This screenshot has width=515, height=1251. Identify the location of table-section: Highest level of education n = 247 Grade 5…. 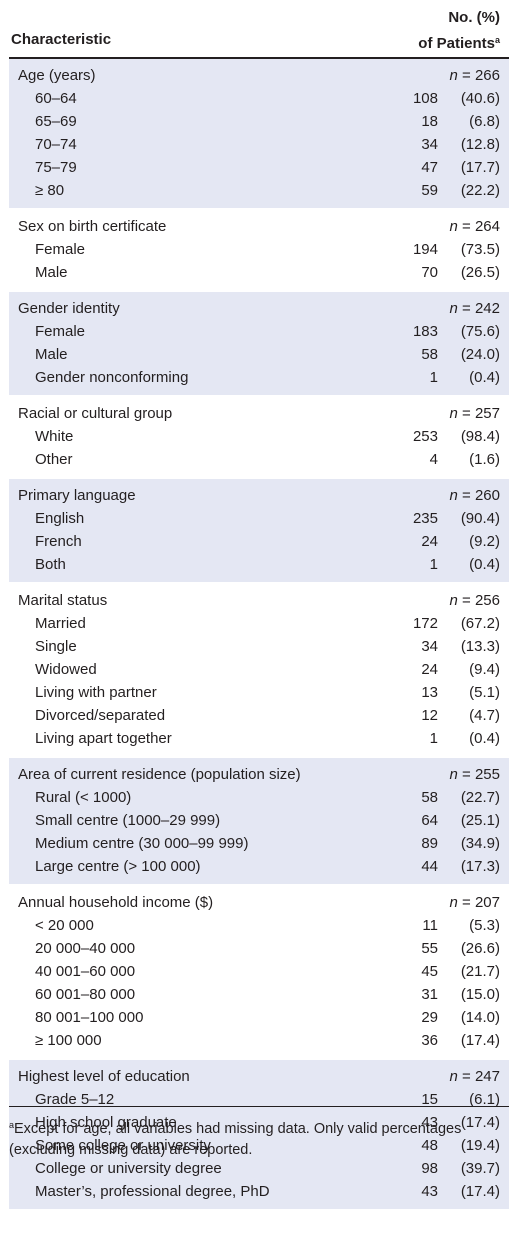
(259, 1135).